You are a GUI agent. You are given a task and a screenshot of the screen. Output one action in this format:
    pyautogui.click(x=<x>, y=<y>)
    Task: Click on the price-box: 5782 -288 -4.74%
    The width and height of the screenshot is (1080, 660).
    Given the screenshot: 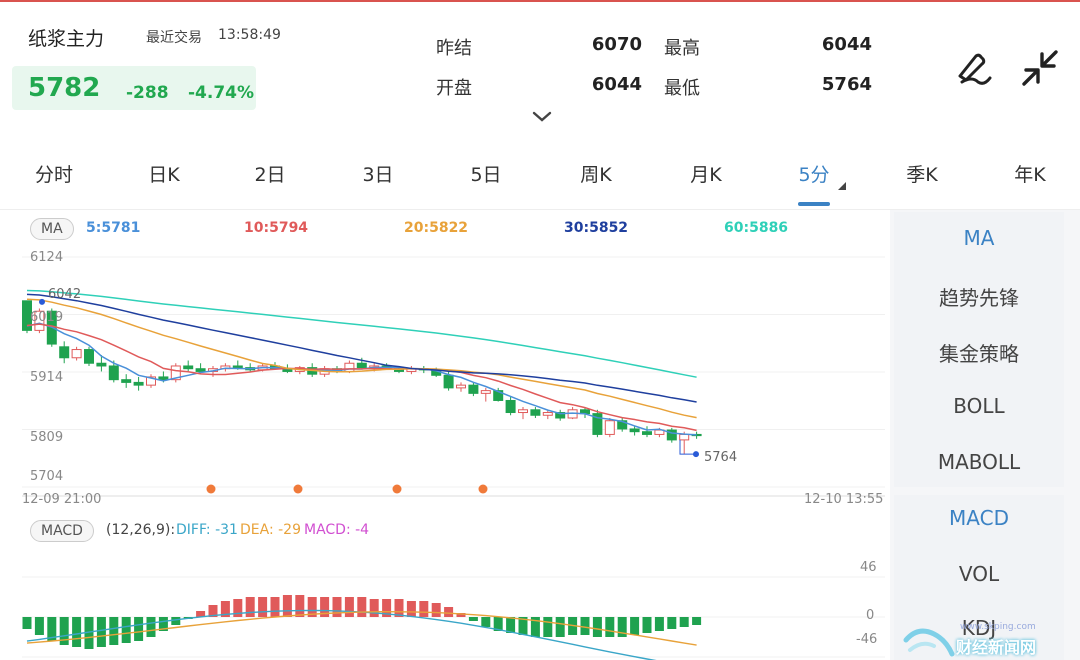 What is the action you would take?
    pyautogui.click(x=134, y=88)
    